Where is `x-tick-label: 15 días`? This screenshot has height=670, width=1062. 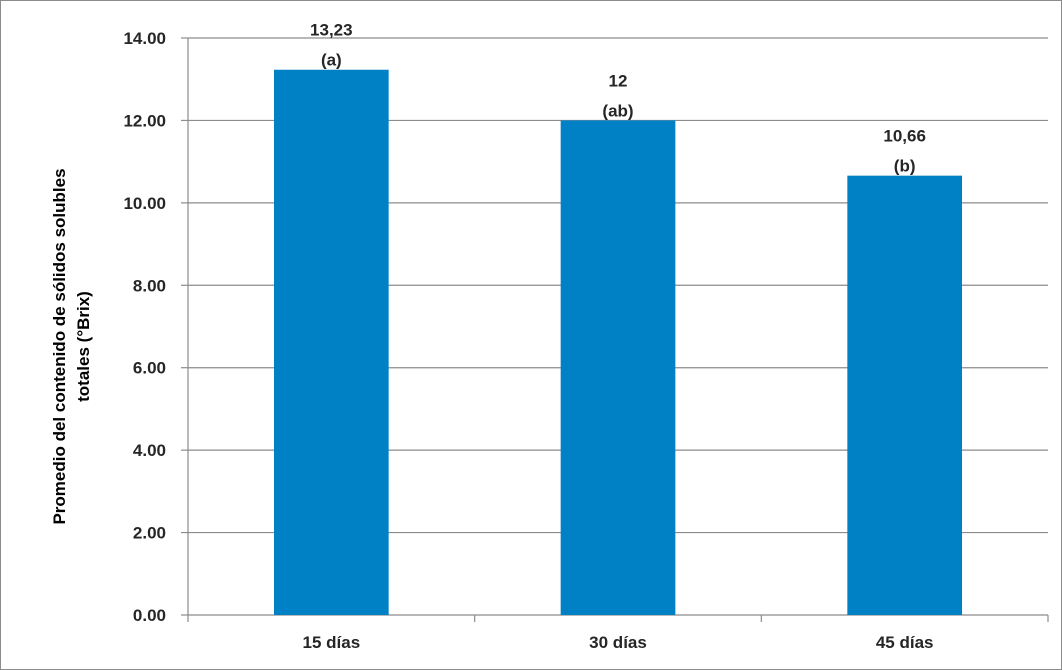 x-tick-label: 15 días is located at coordinates (332, 642).